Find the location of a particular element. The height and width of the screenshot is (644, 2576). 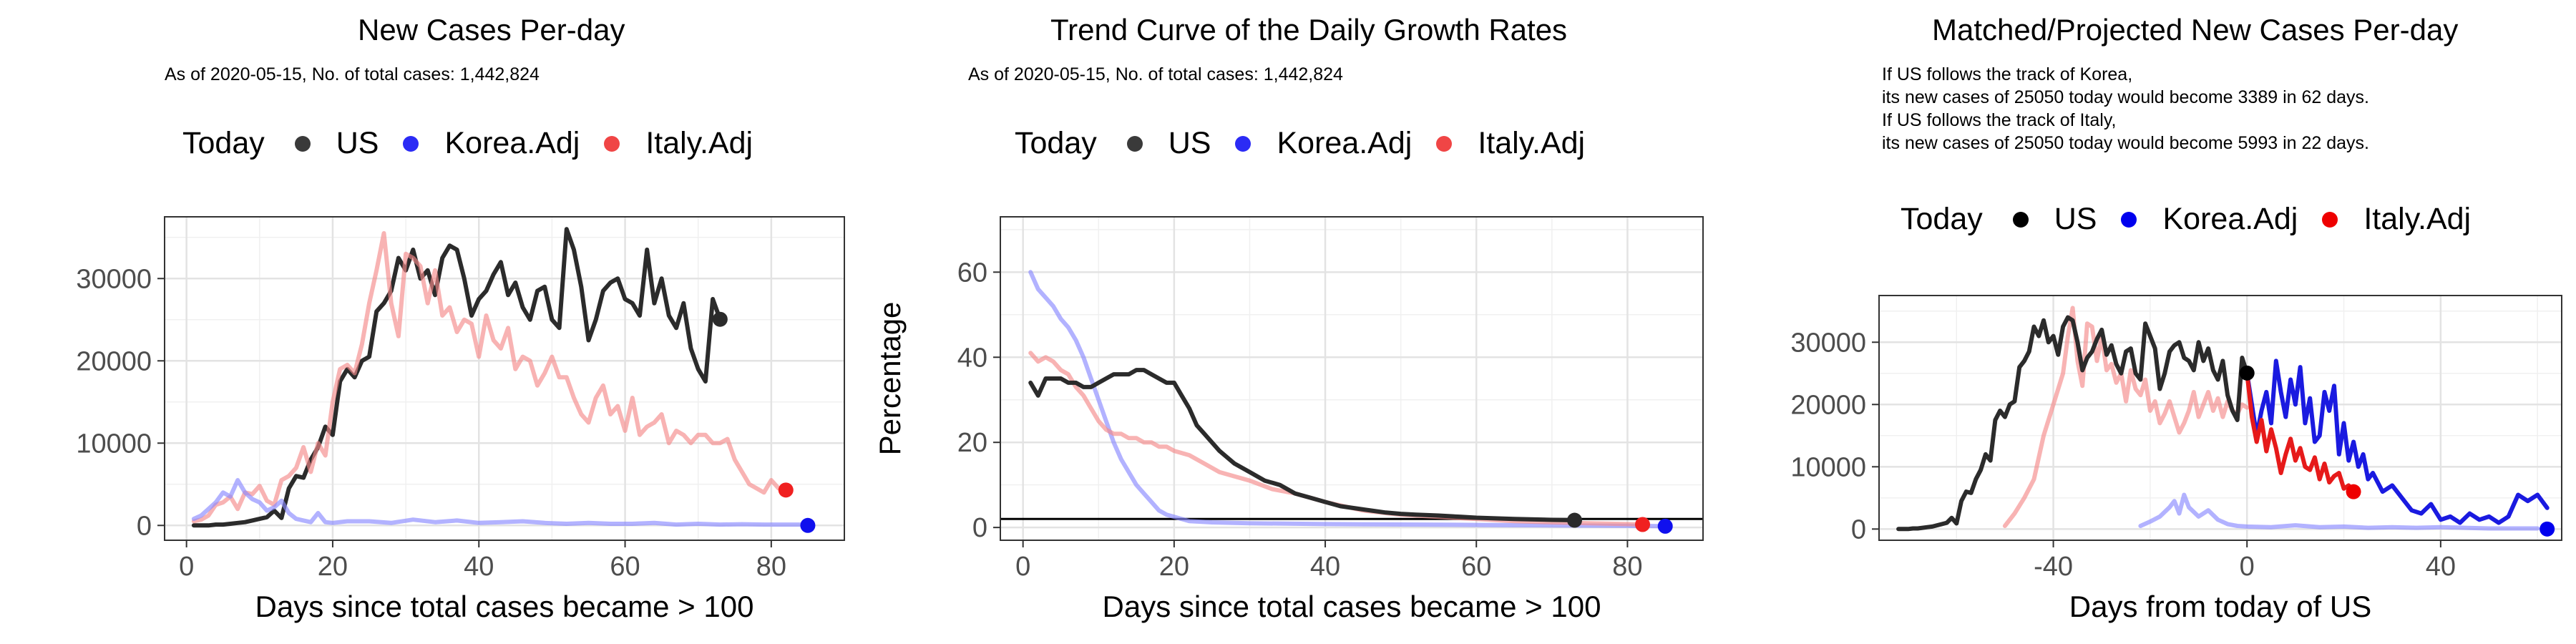

chart-title: Matched/Projected New Cases Per-day is located at coordinates (2195, 30).